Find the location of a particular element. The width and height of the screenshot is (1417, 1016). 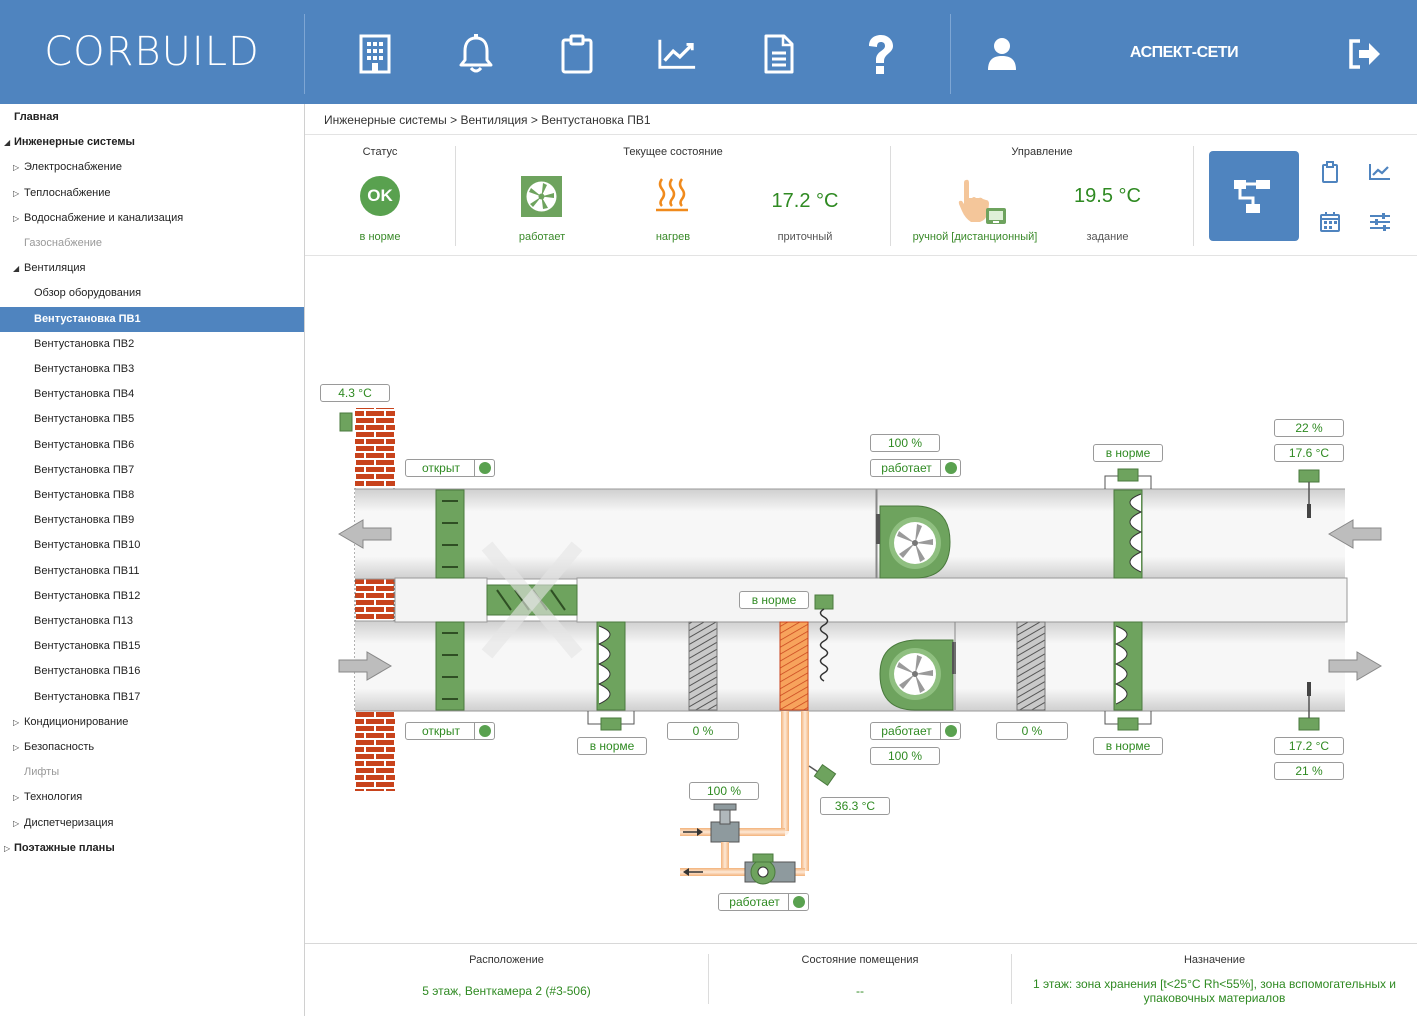

building-icon is located at coordinates (375, 54).